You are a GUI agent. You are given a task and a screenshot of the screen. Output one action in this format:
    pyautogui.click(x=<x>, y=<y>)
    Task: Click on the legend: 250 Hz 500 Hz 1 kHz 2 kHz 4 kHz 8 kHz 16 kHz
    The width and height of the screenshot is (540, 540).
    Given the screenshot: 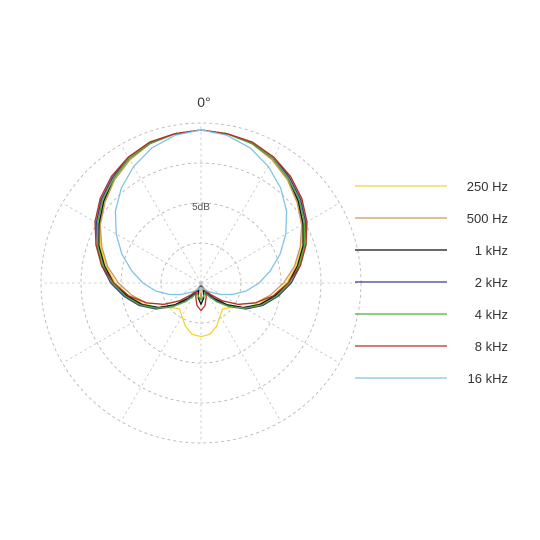 What is the action you would take?
    pyautogui.click(x=431, y=282)
    